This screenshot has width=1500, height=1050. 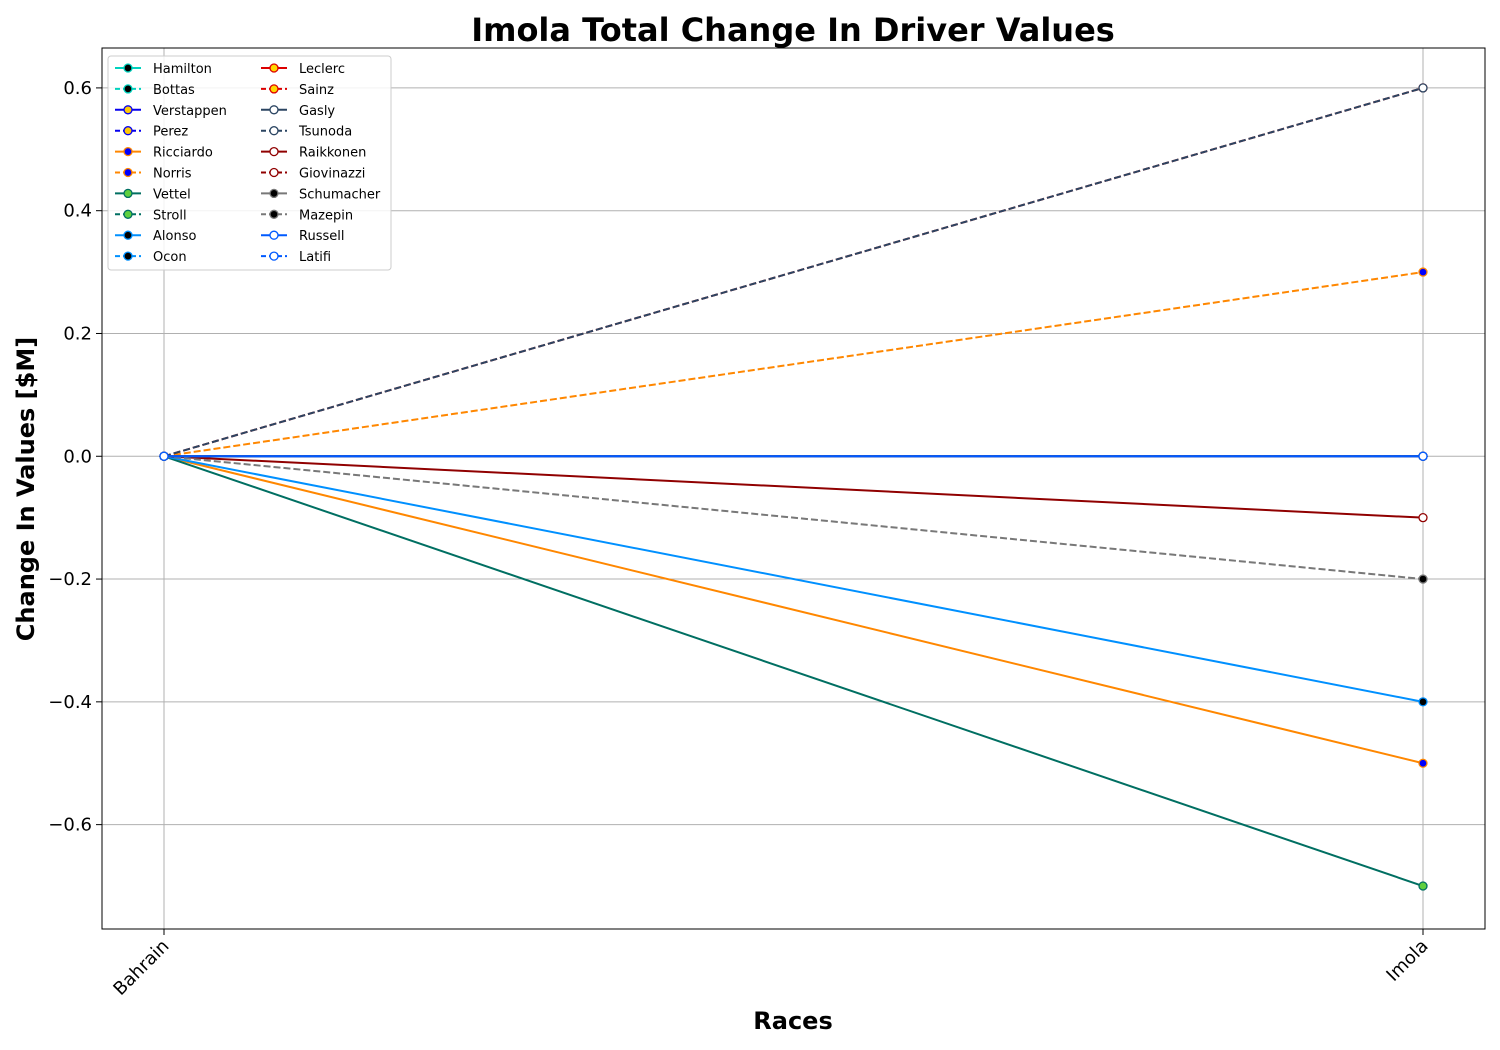 I want to click on legend-box, so click(x=249, y=163).